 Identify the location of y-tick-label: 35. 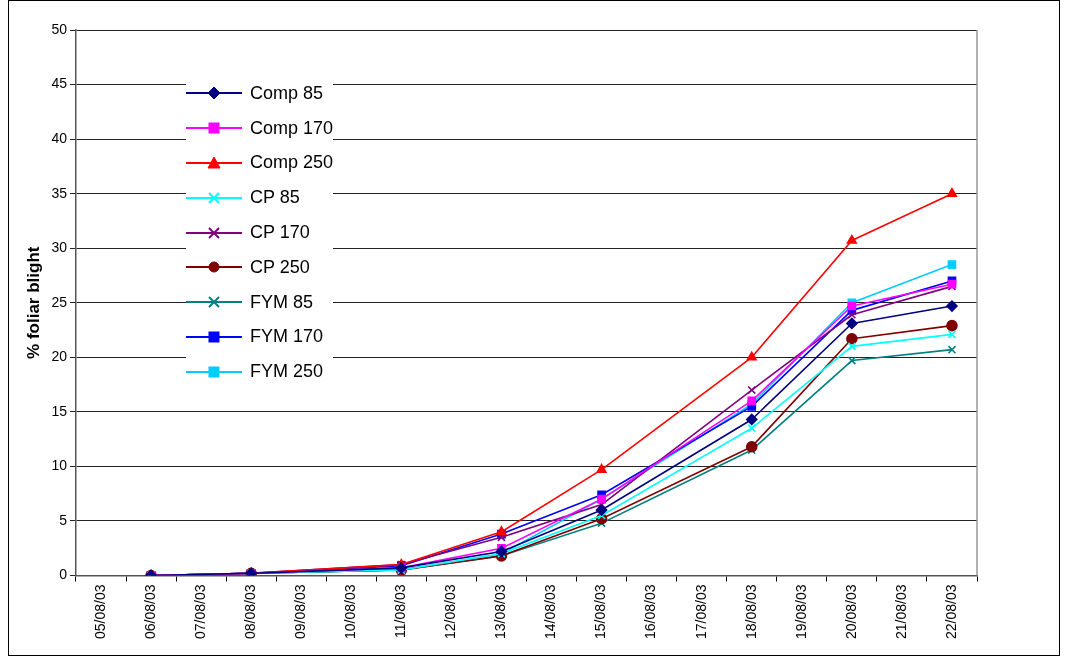
(59, 192).